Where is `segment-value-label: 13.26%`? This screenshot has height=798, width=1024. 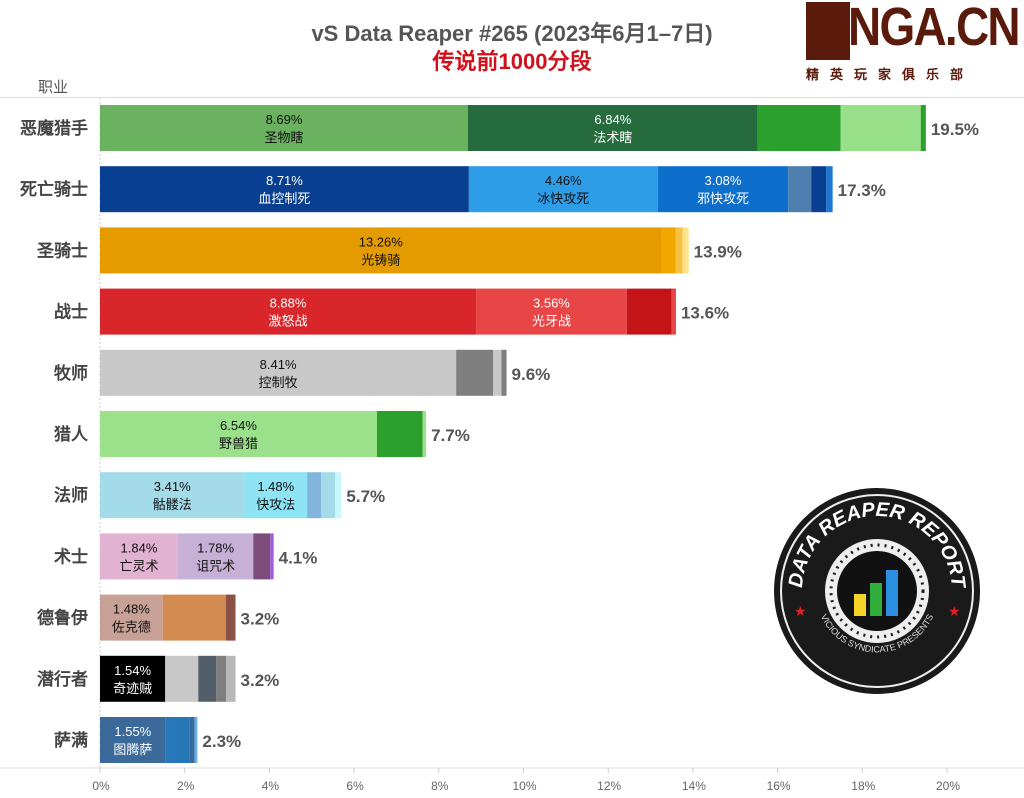 segment-value-label: 13.26% is located at coordinates (381, 241).